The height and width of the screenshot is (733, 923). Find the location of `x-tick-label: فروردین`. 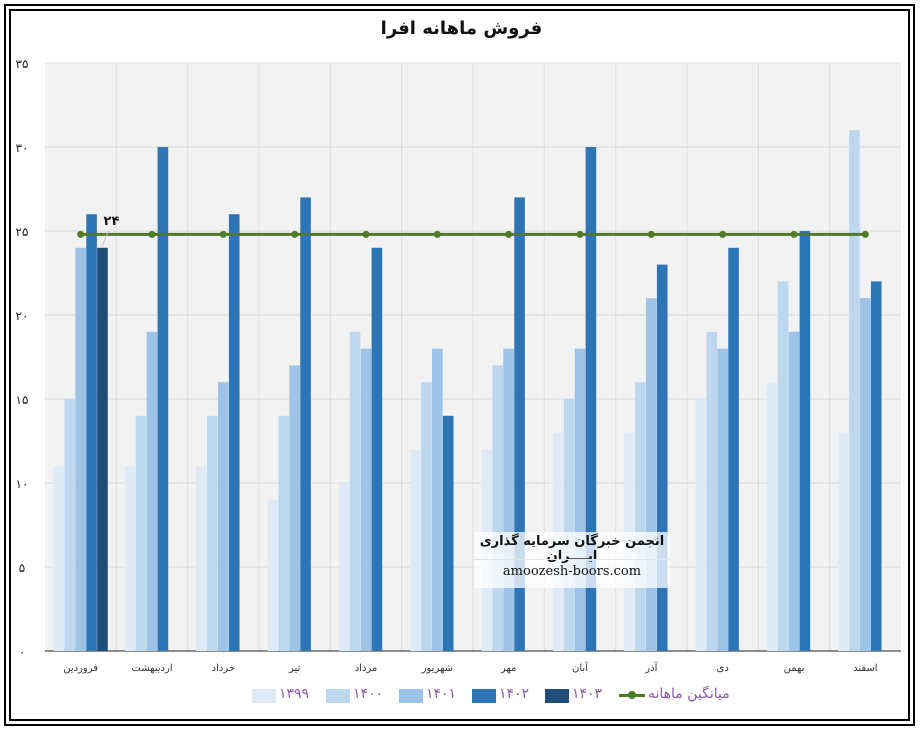

x-tick-label: فروردین is located at coordinates (80, 668).